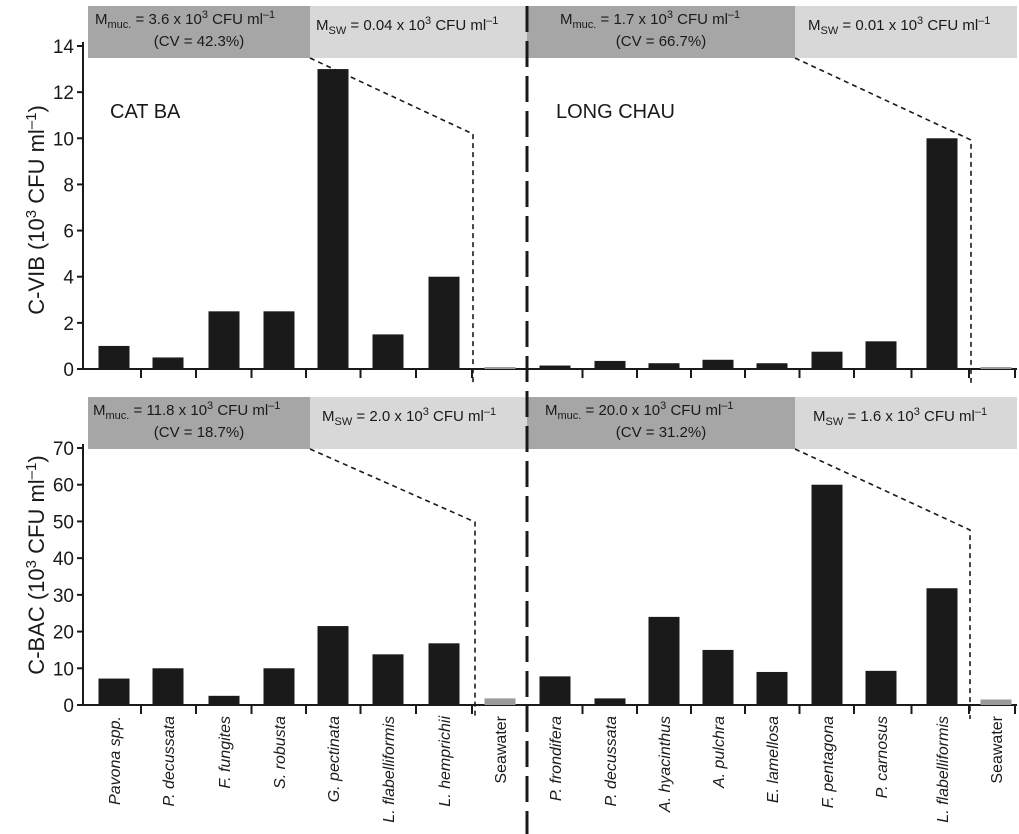  What do you see at coordinates (661, 432) in the screenshot?
I see `bottom-right-muc-cv: (CV = 31.2%)` at bounding box center [661, 432].